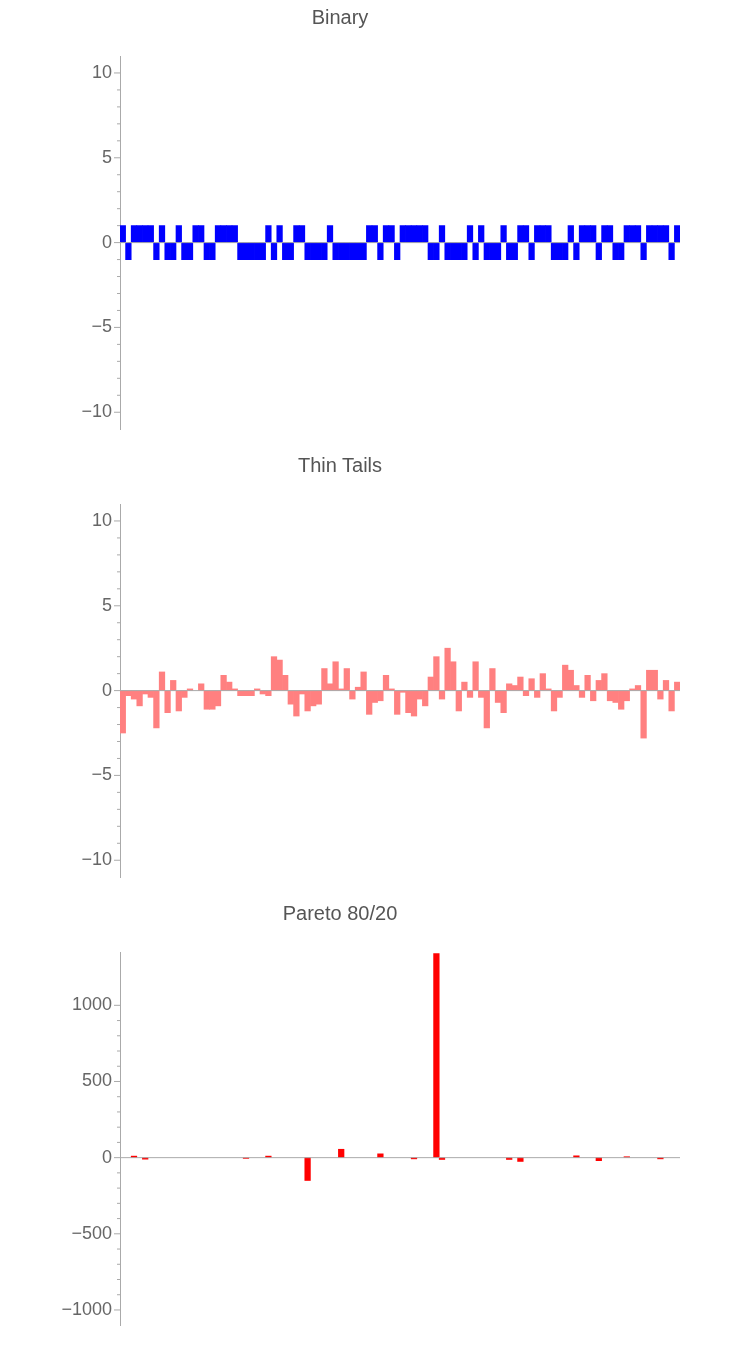  Describe the element at coordinates (86, 1308) in the screenshot. I see `y-tick-label: −1000` at that location.